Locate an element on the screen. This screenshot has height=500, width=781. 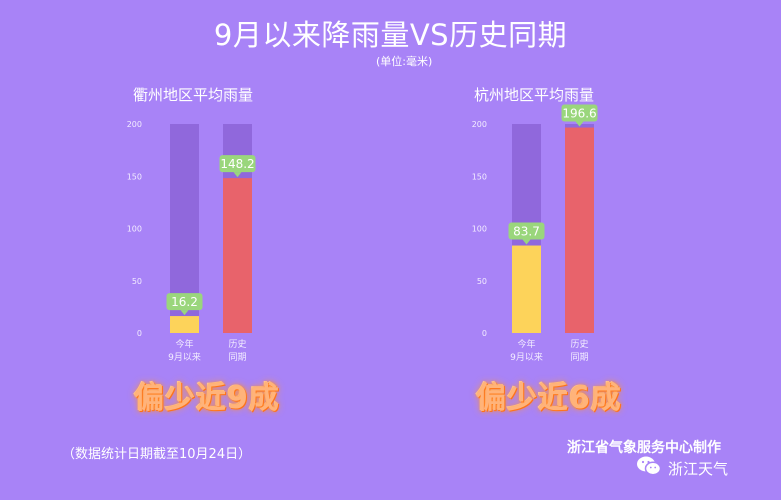
data-label-0-1: 148.2 is located at coordinates (237, 164).